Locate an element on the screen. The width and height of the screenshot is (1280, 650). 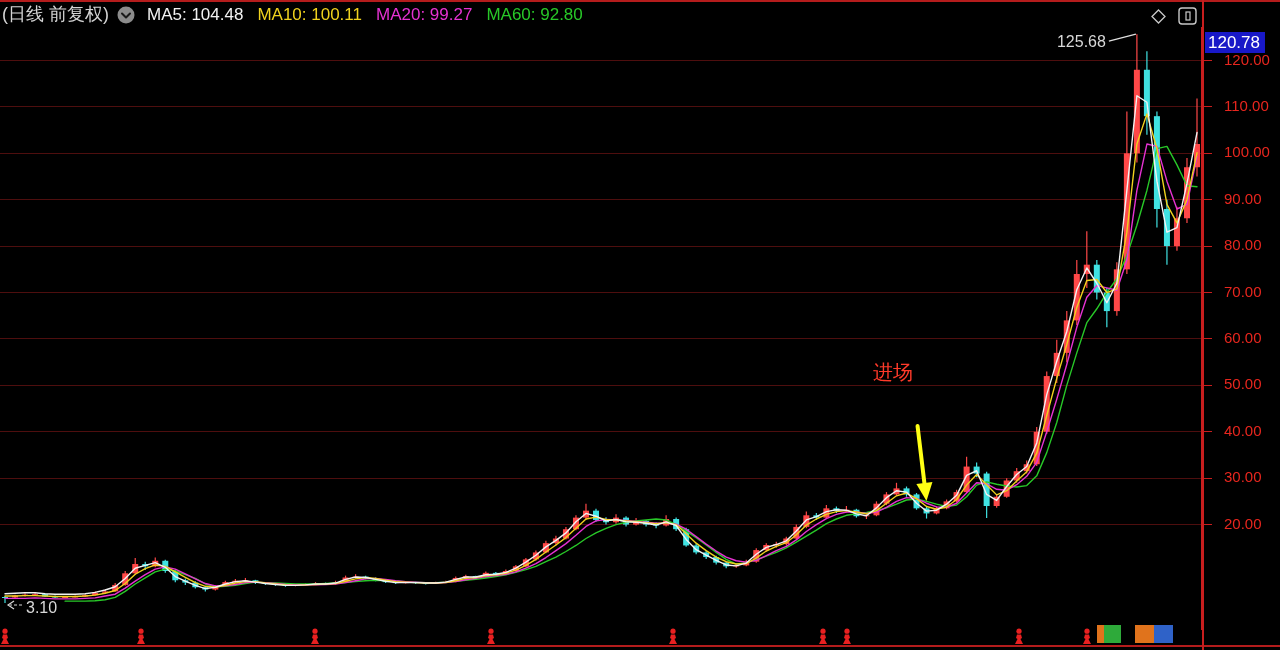
chart-title: (日线 前复权) is located at coordinates (55, 13).